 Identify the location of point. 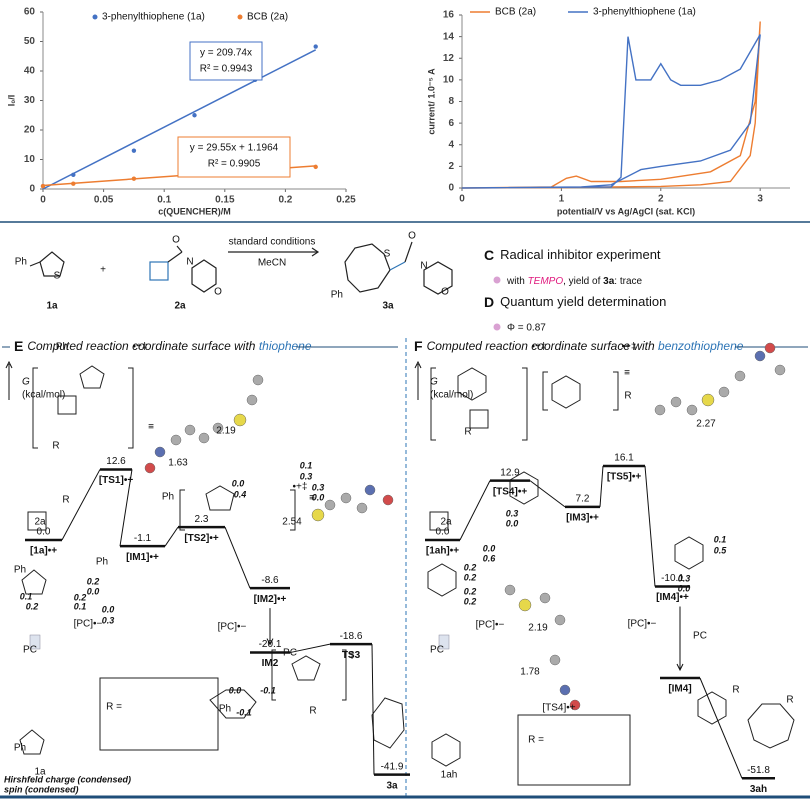
(315, 46).